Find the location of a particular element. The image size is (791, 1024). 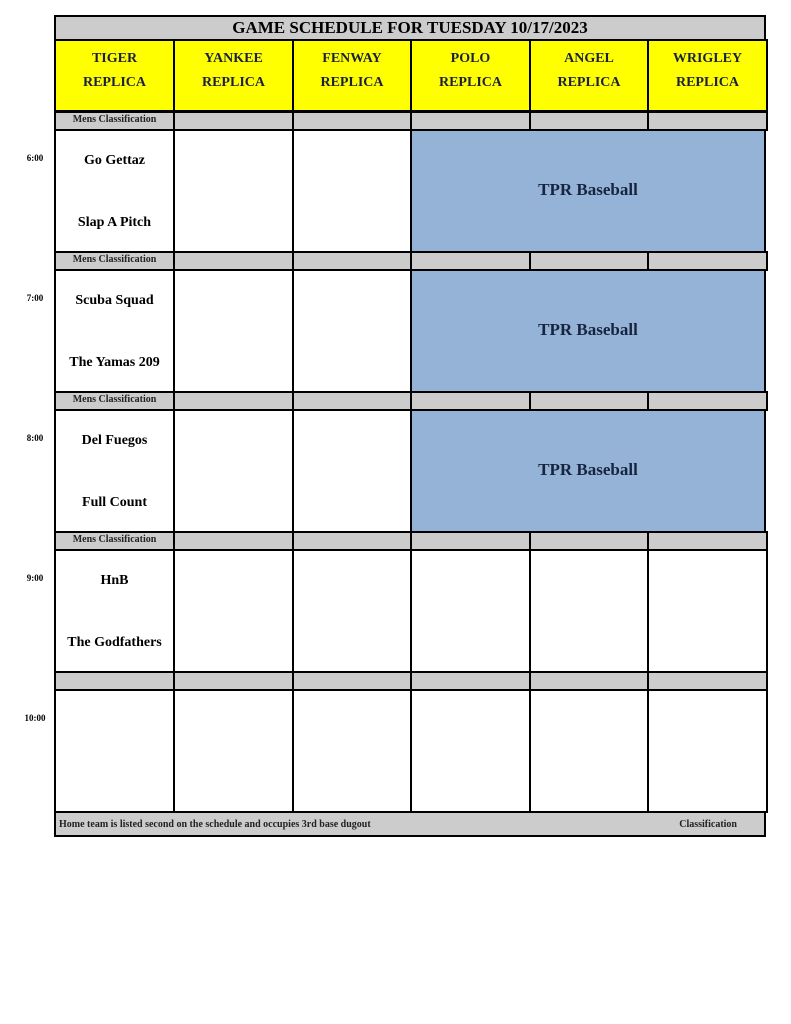

away-team: HnB is located at coordinates (114, 580).